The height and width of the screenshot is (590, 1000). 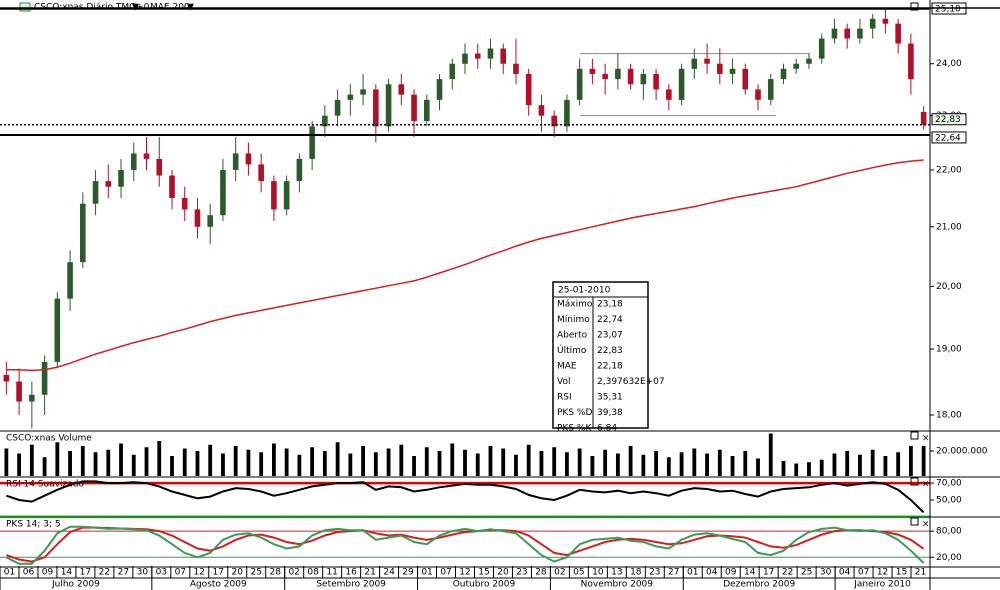 I want to click on panel-title: PKS 14; 3; 5, so click(x=33, y=525).